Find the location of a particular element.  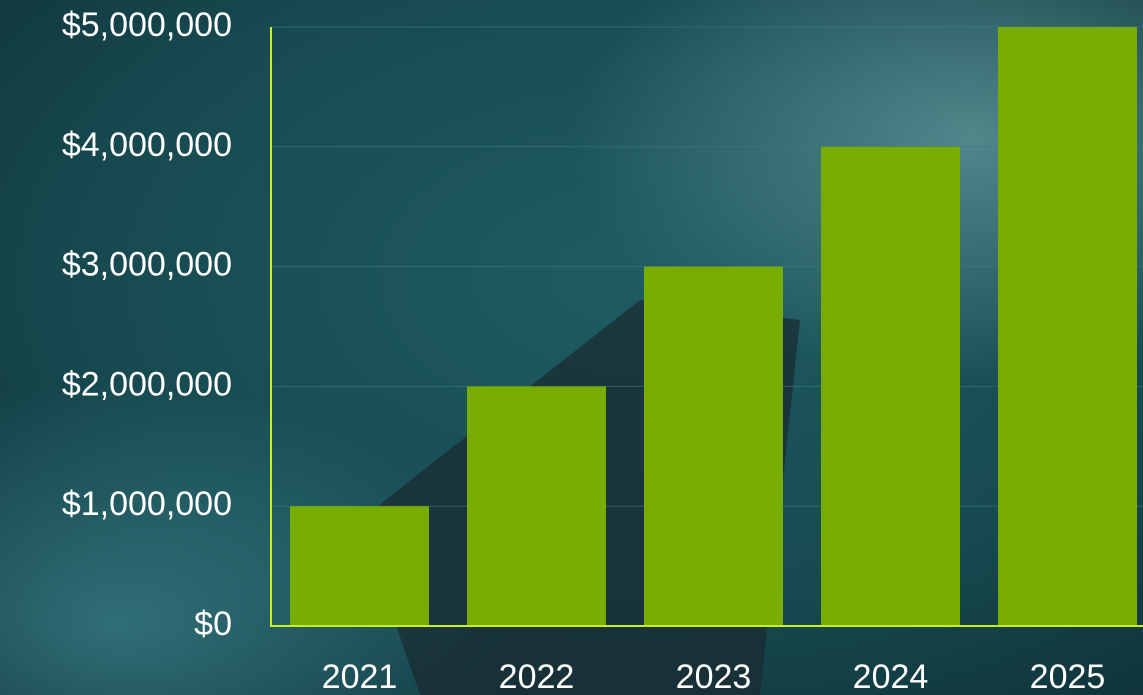

x-tick-label: 2021 is located at coordinates (360, 676).